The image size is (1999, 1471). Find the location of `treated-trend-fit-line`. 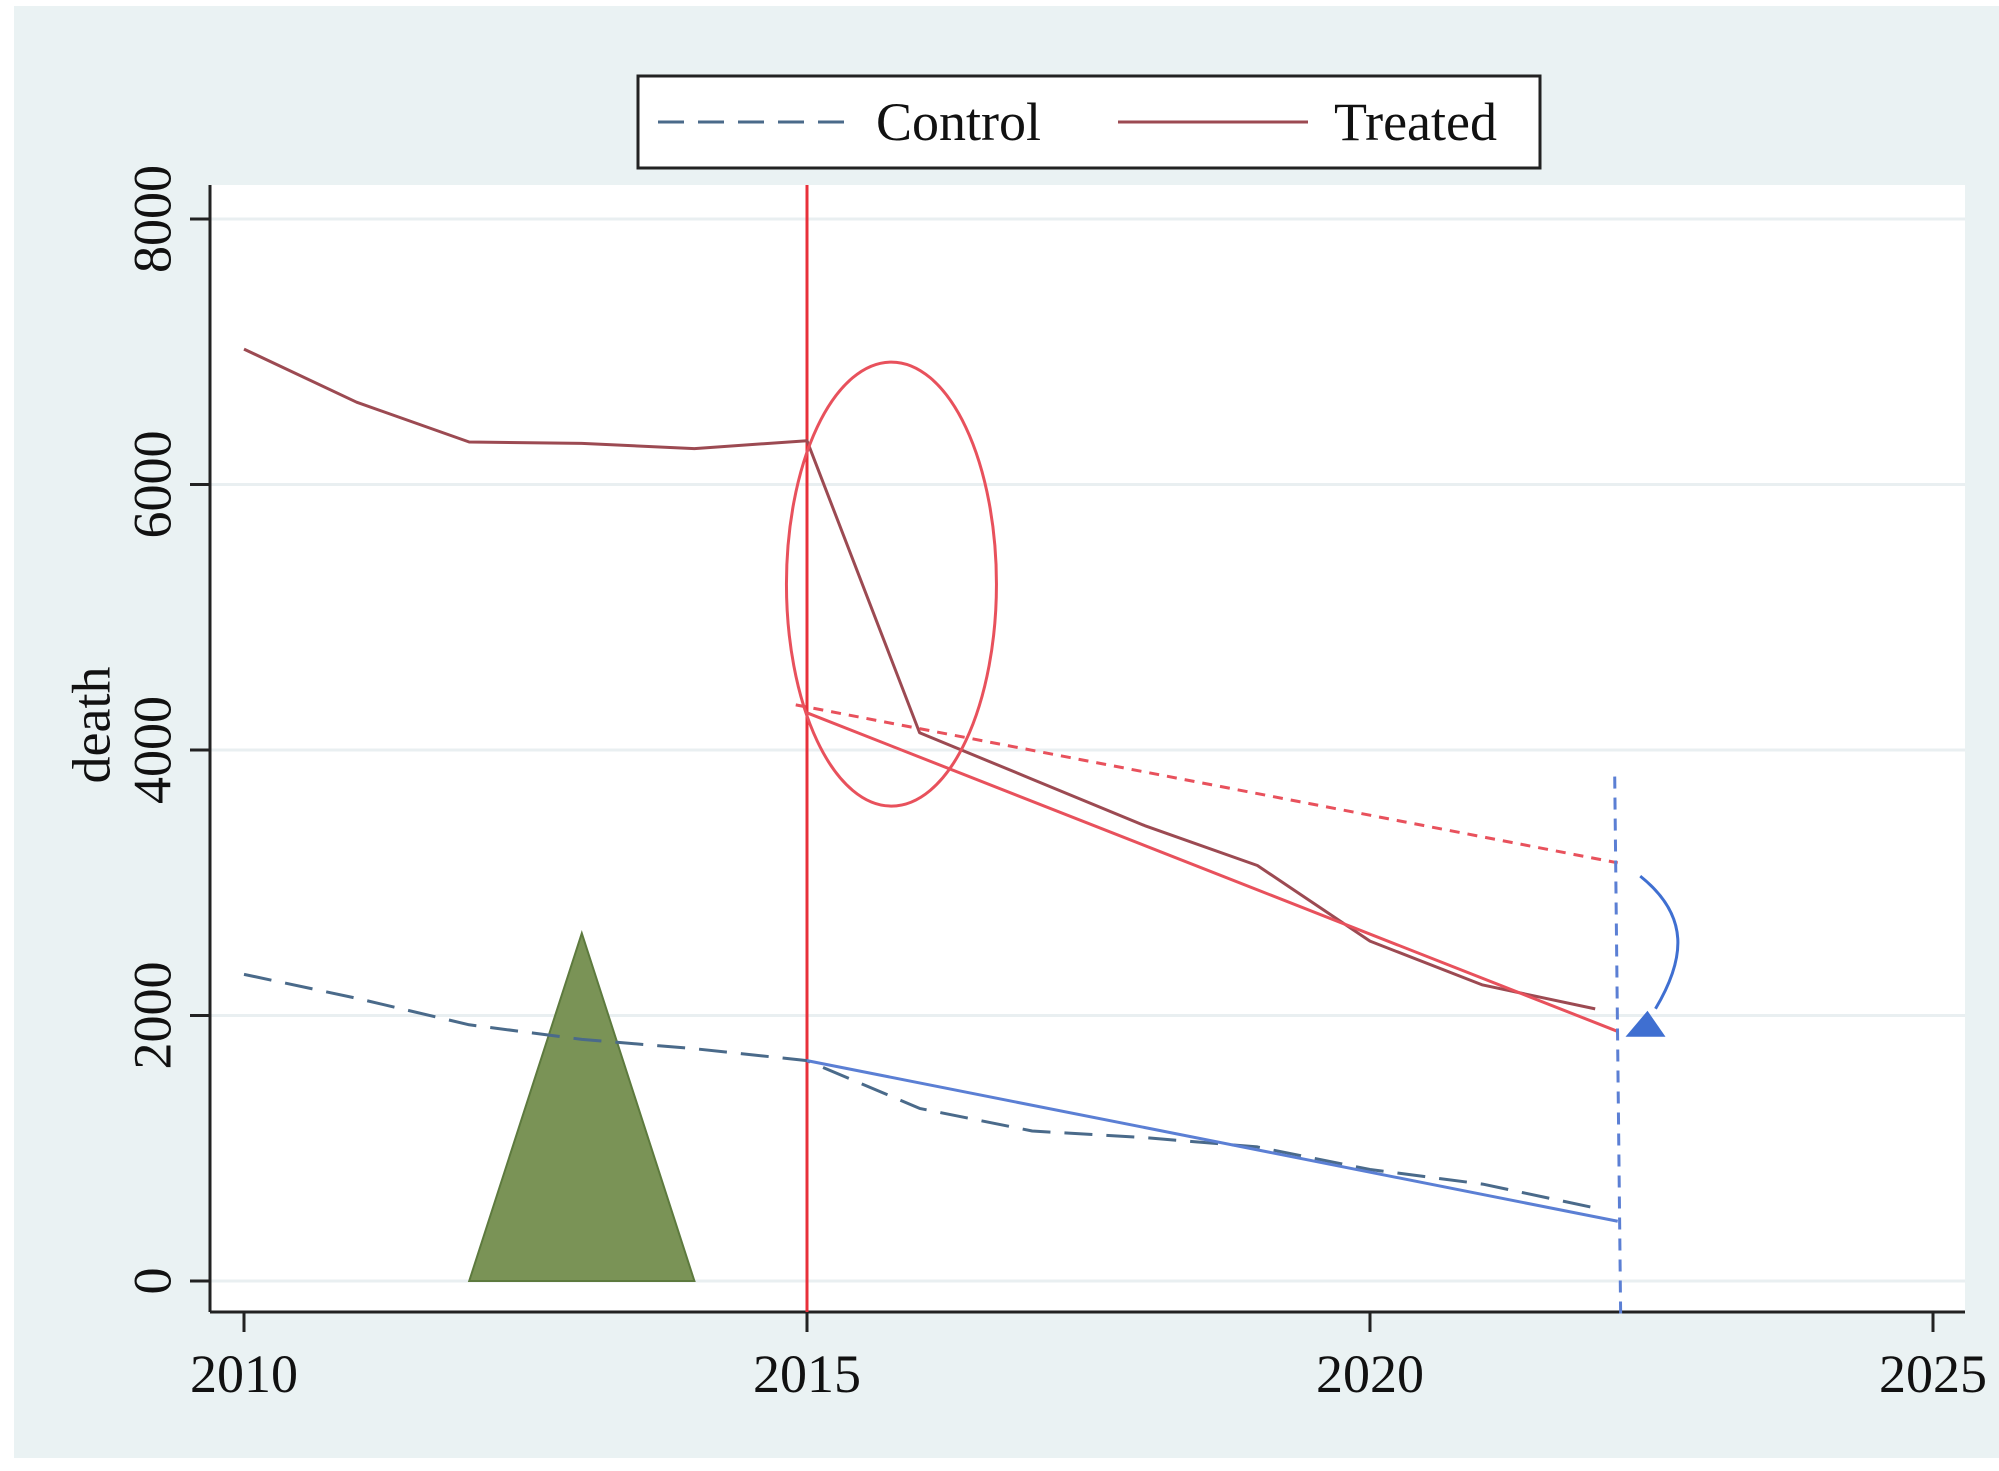

treated-trend-fit-line is located at coordinates (1212, 872).